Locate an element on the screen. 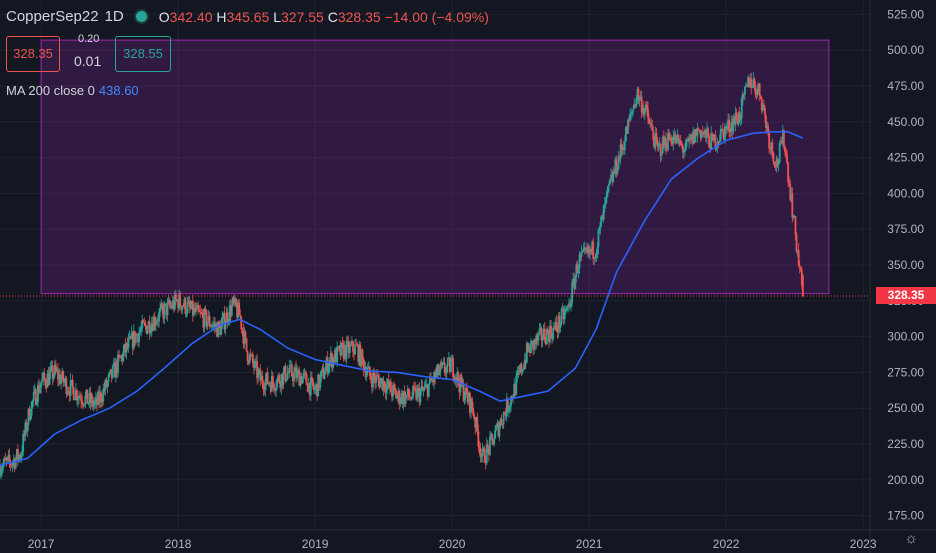  sell-button: 328.35 is located at coordinates (33, 54).